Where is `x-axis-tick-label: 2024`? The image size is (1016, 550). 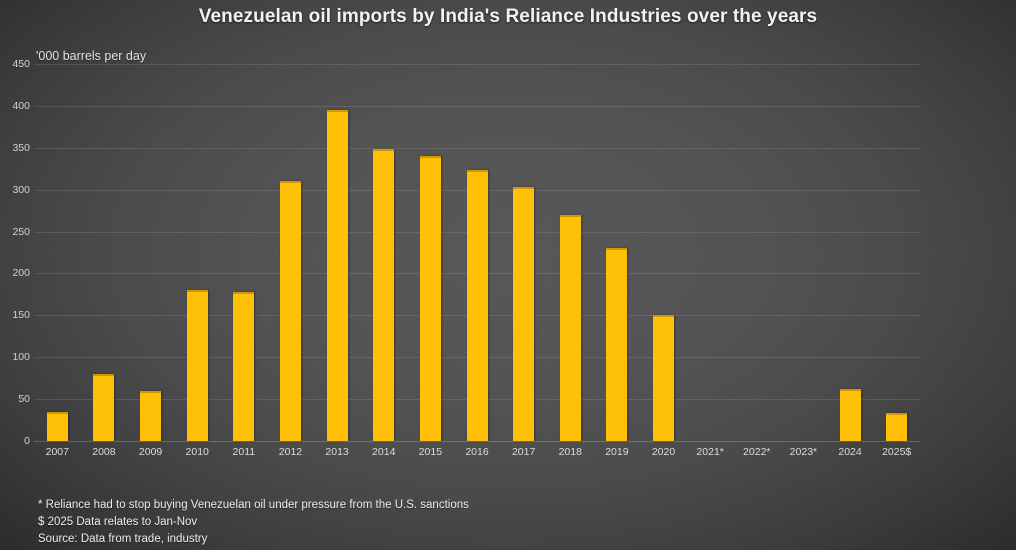 x-axis-tick-label: 2024 is located at coordinates (850, 452).